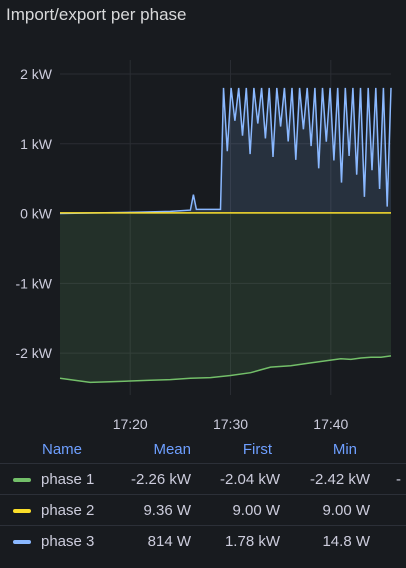 Image resolution: width=406 pixels, height=568 pixels. I want to click on legend-first: 9.00 W, so click(256, 510).